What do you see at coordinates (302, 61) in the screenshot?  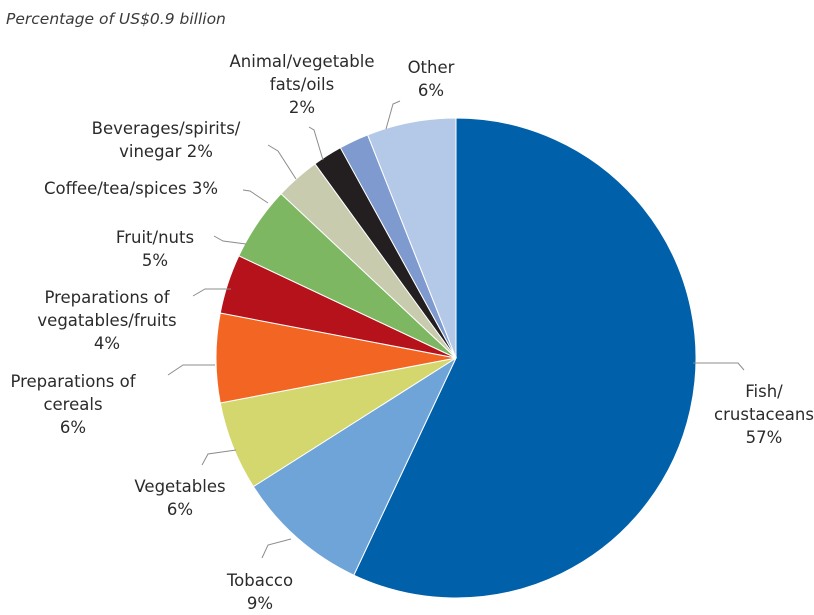 I see `slice-label-line: Animal/vegetable` at bounding box center [302, 61].